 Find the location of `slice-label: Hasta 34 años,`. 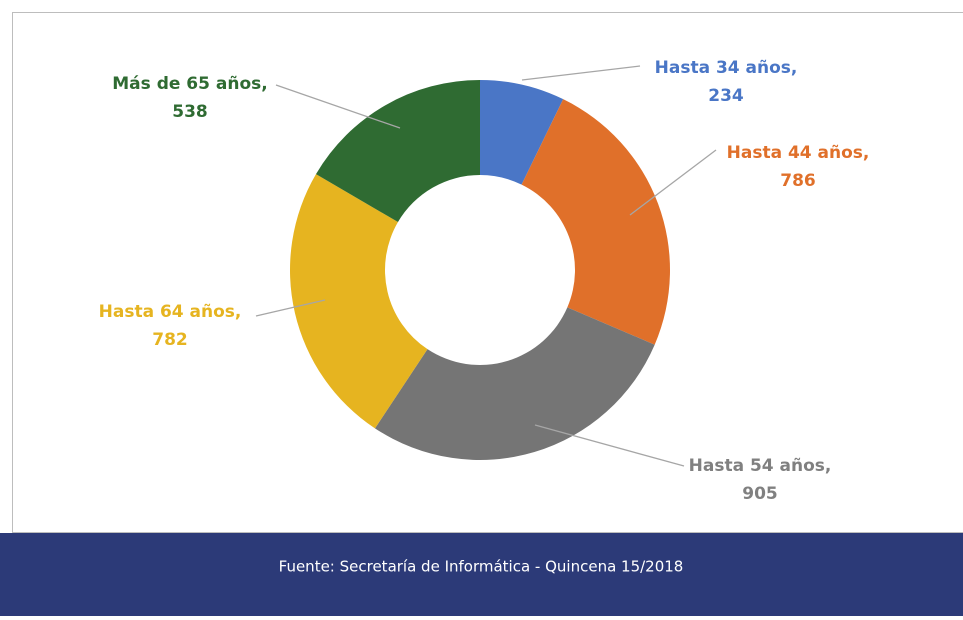

slice-label: Hasta 34 años, is located at coordinates (726, 68).